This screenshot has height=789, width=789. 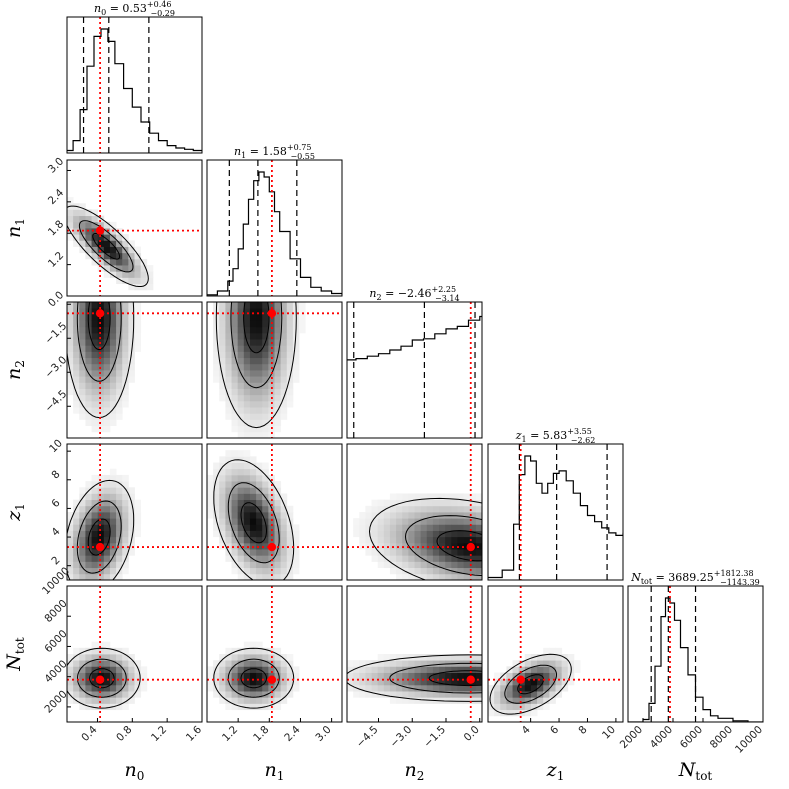 I want to click on panel-n1-vs-Ntot, so click(x=274, y=654).